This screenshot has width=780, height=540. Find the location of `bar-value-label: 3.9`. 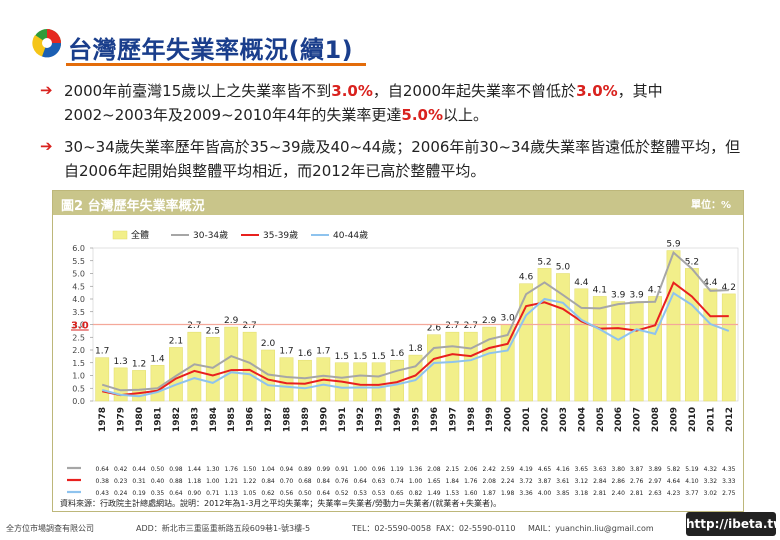

bar-value-label: 3.9 is located at coordinates (618, 296).